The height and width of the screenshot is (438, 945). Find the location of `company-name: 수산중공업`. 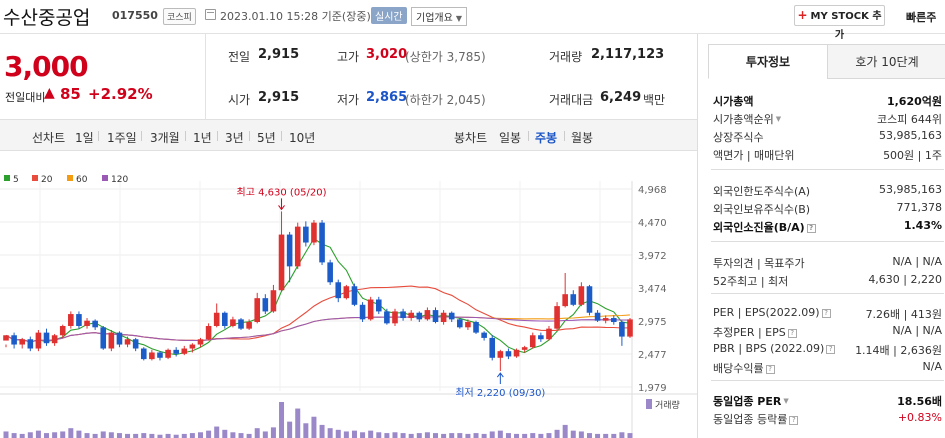

company-name: 수산중공업 is located at coordinates (47, 18).